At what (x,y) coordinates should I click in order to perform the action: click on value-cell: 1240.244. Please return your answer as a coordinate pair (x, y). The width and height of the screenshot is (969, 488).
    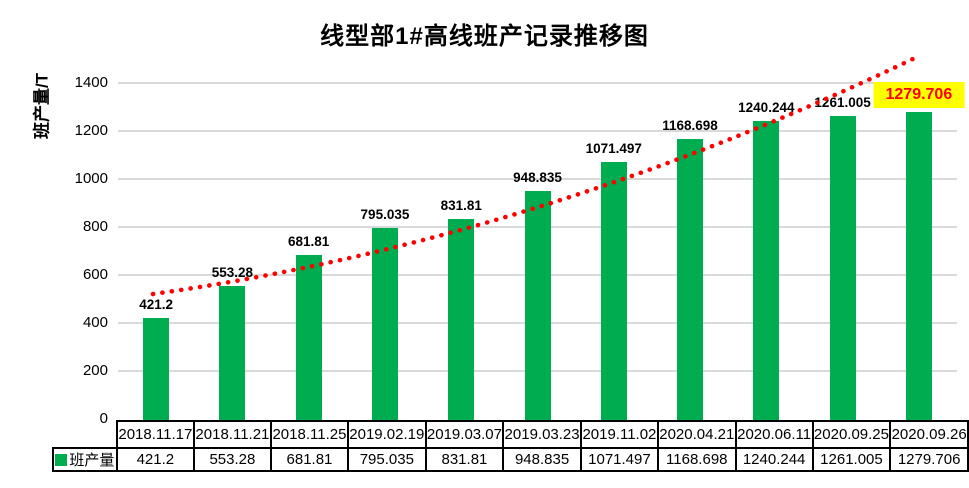
    Looking at the image, I should click on (774, 459).